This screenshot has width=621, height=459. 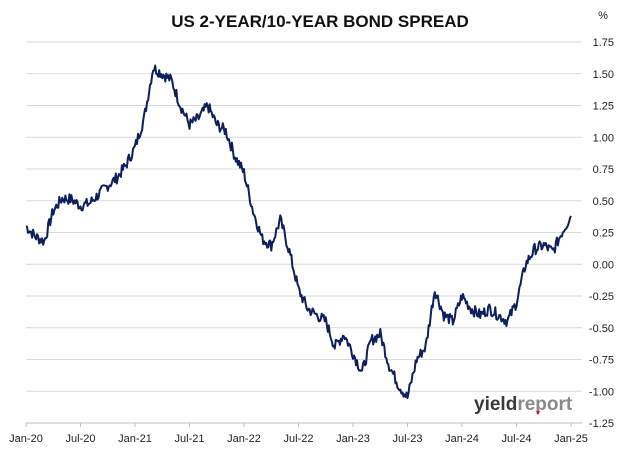 What do you see at coordinates (408, 439) in the screenshot?
I see `x-tick-label: Jul-23` at bounding box center [408, 439].